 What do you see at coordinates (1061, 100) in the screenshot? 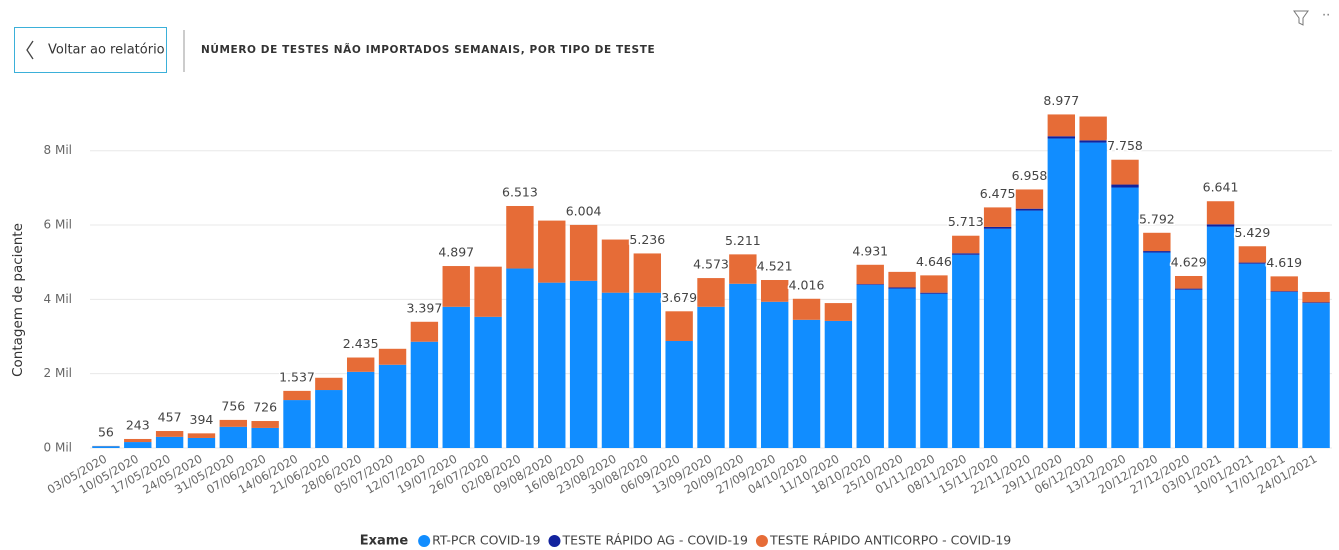
I see `total-label: 8.977` at bounding box center [1061, 100].